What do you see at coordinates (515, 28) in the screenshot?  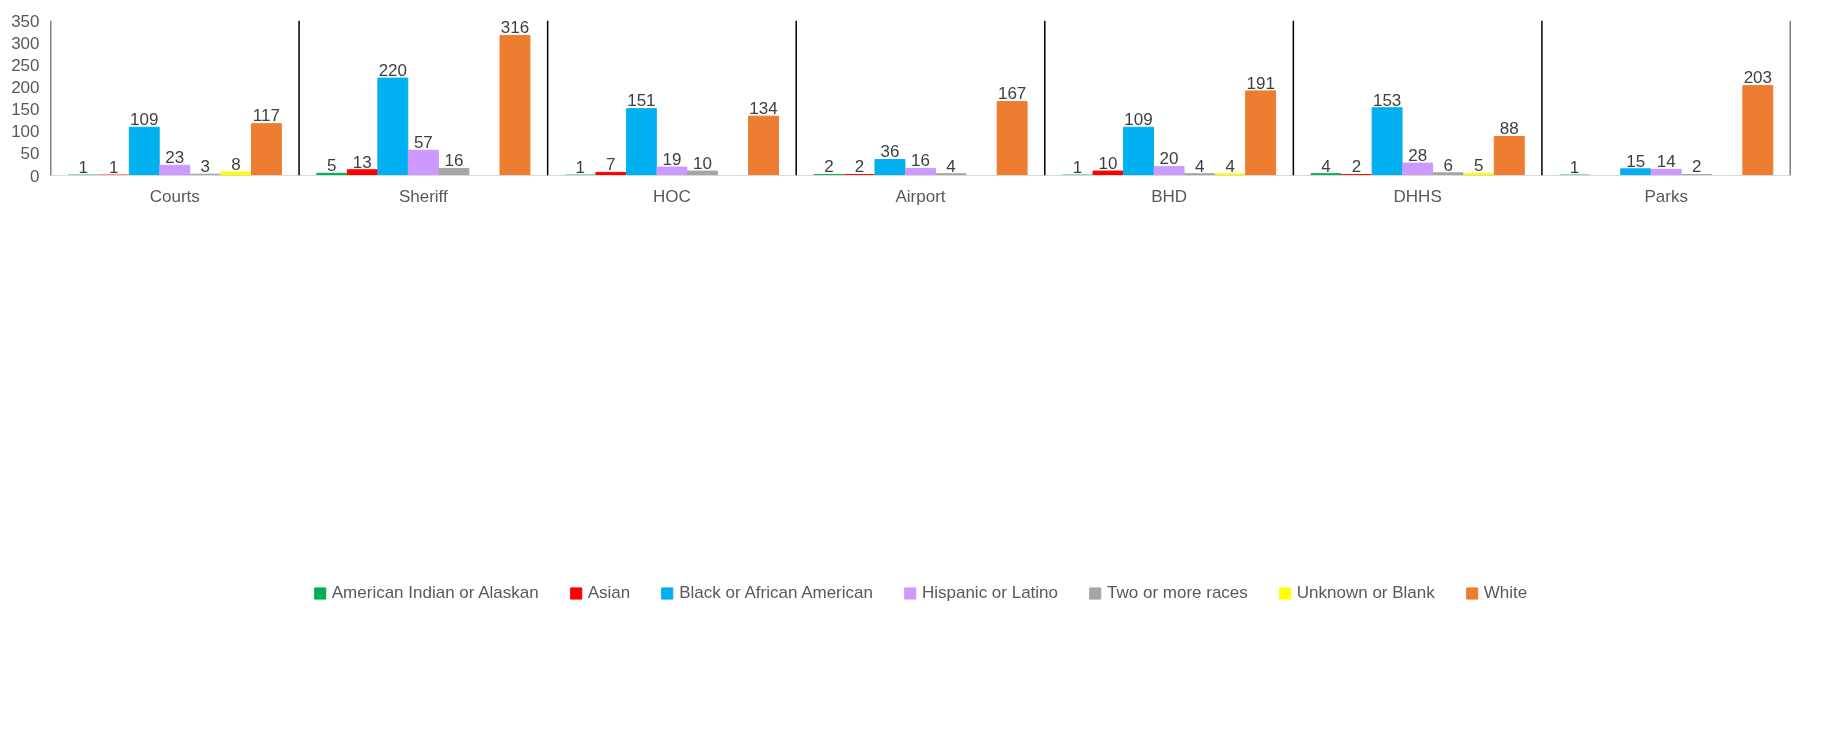 I see `data-label: 316` at bounding box center [515, 28].